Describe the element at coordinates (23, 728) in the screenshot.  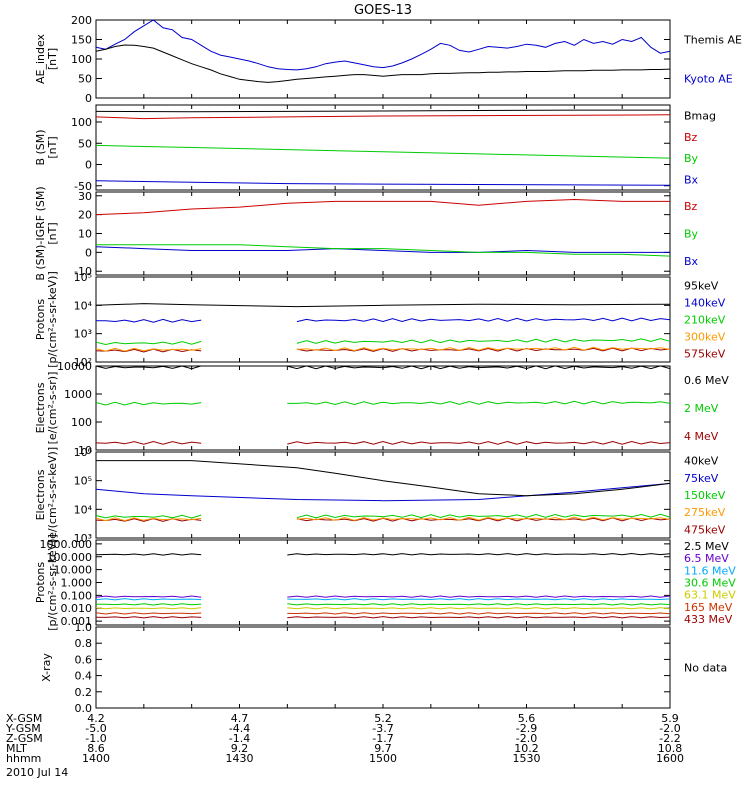
I see `footer-row-label: Y-GSM` at that location.